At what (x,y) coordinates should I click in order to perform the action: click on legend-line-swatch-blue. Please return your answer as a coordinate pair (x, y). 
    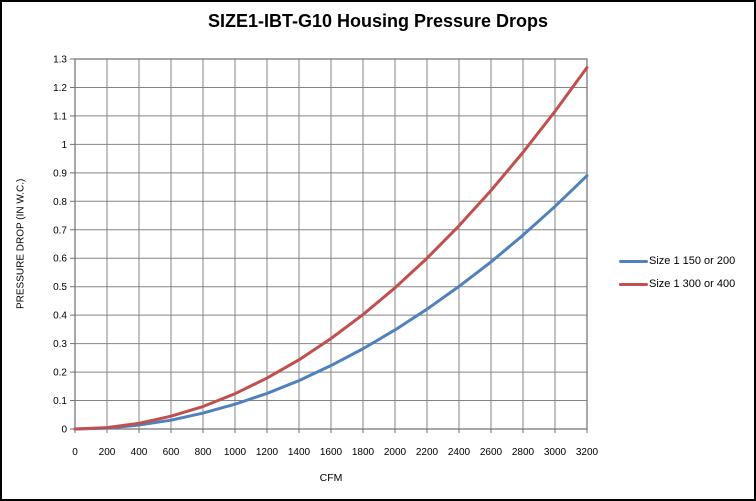
    Looking at the image, I should click on (633, 261).